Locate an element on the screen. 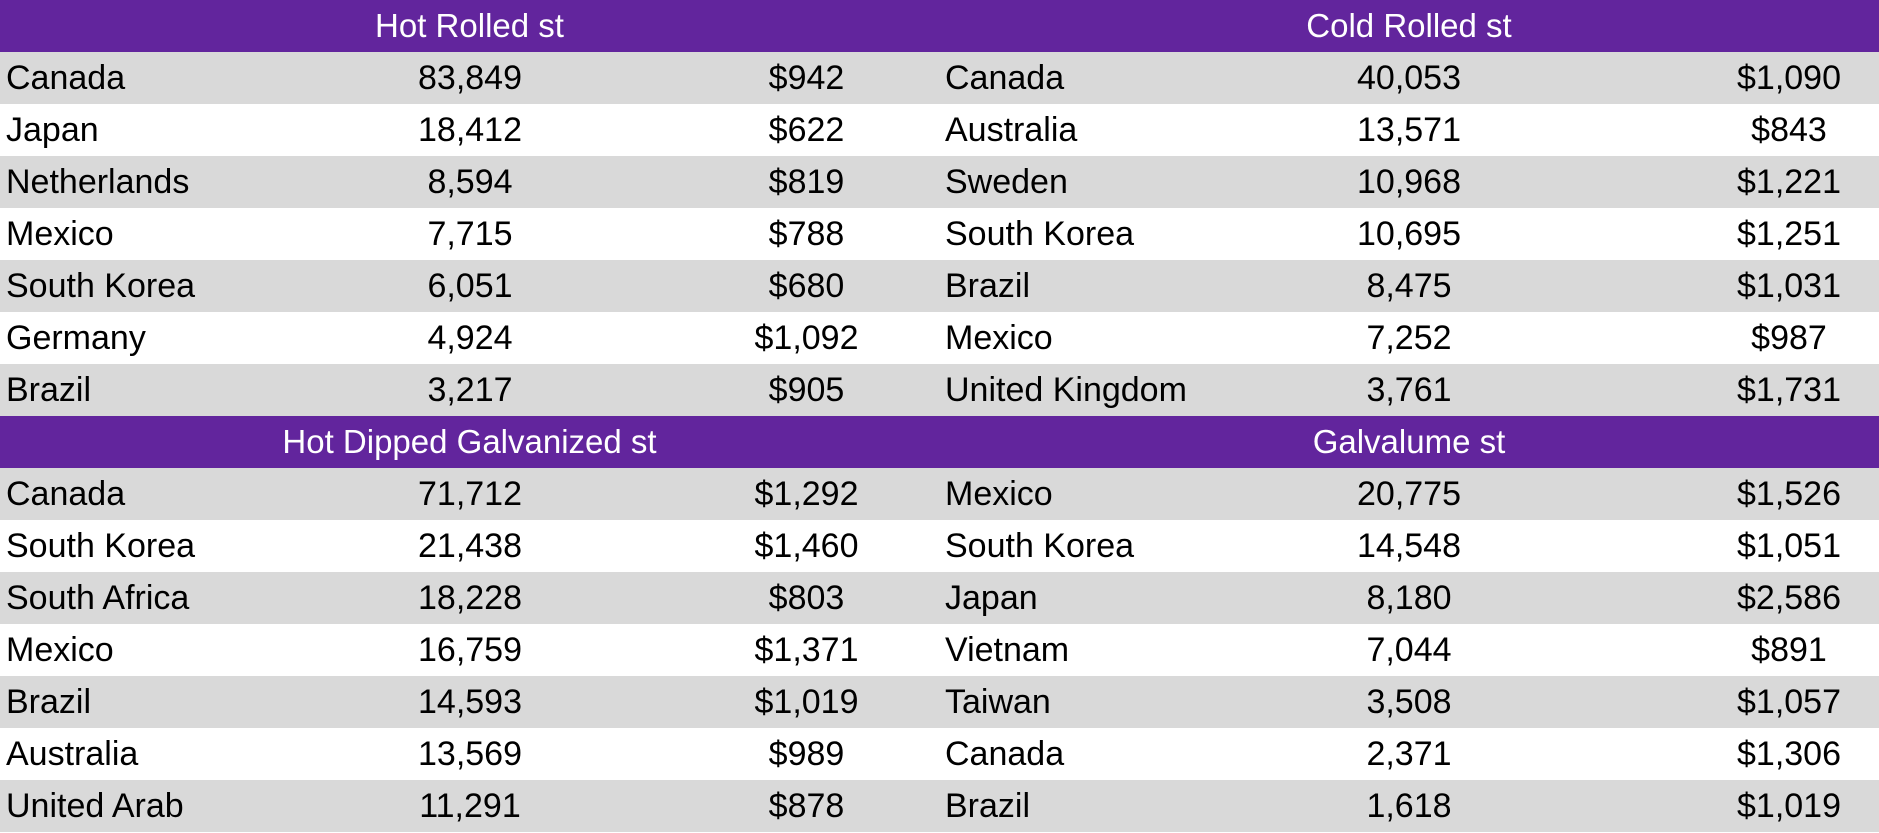 The width and height of the screenshot is (1879, 833). tons-cell: 20,775 is located at coordinates (1409, 493).